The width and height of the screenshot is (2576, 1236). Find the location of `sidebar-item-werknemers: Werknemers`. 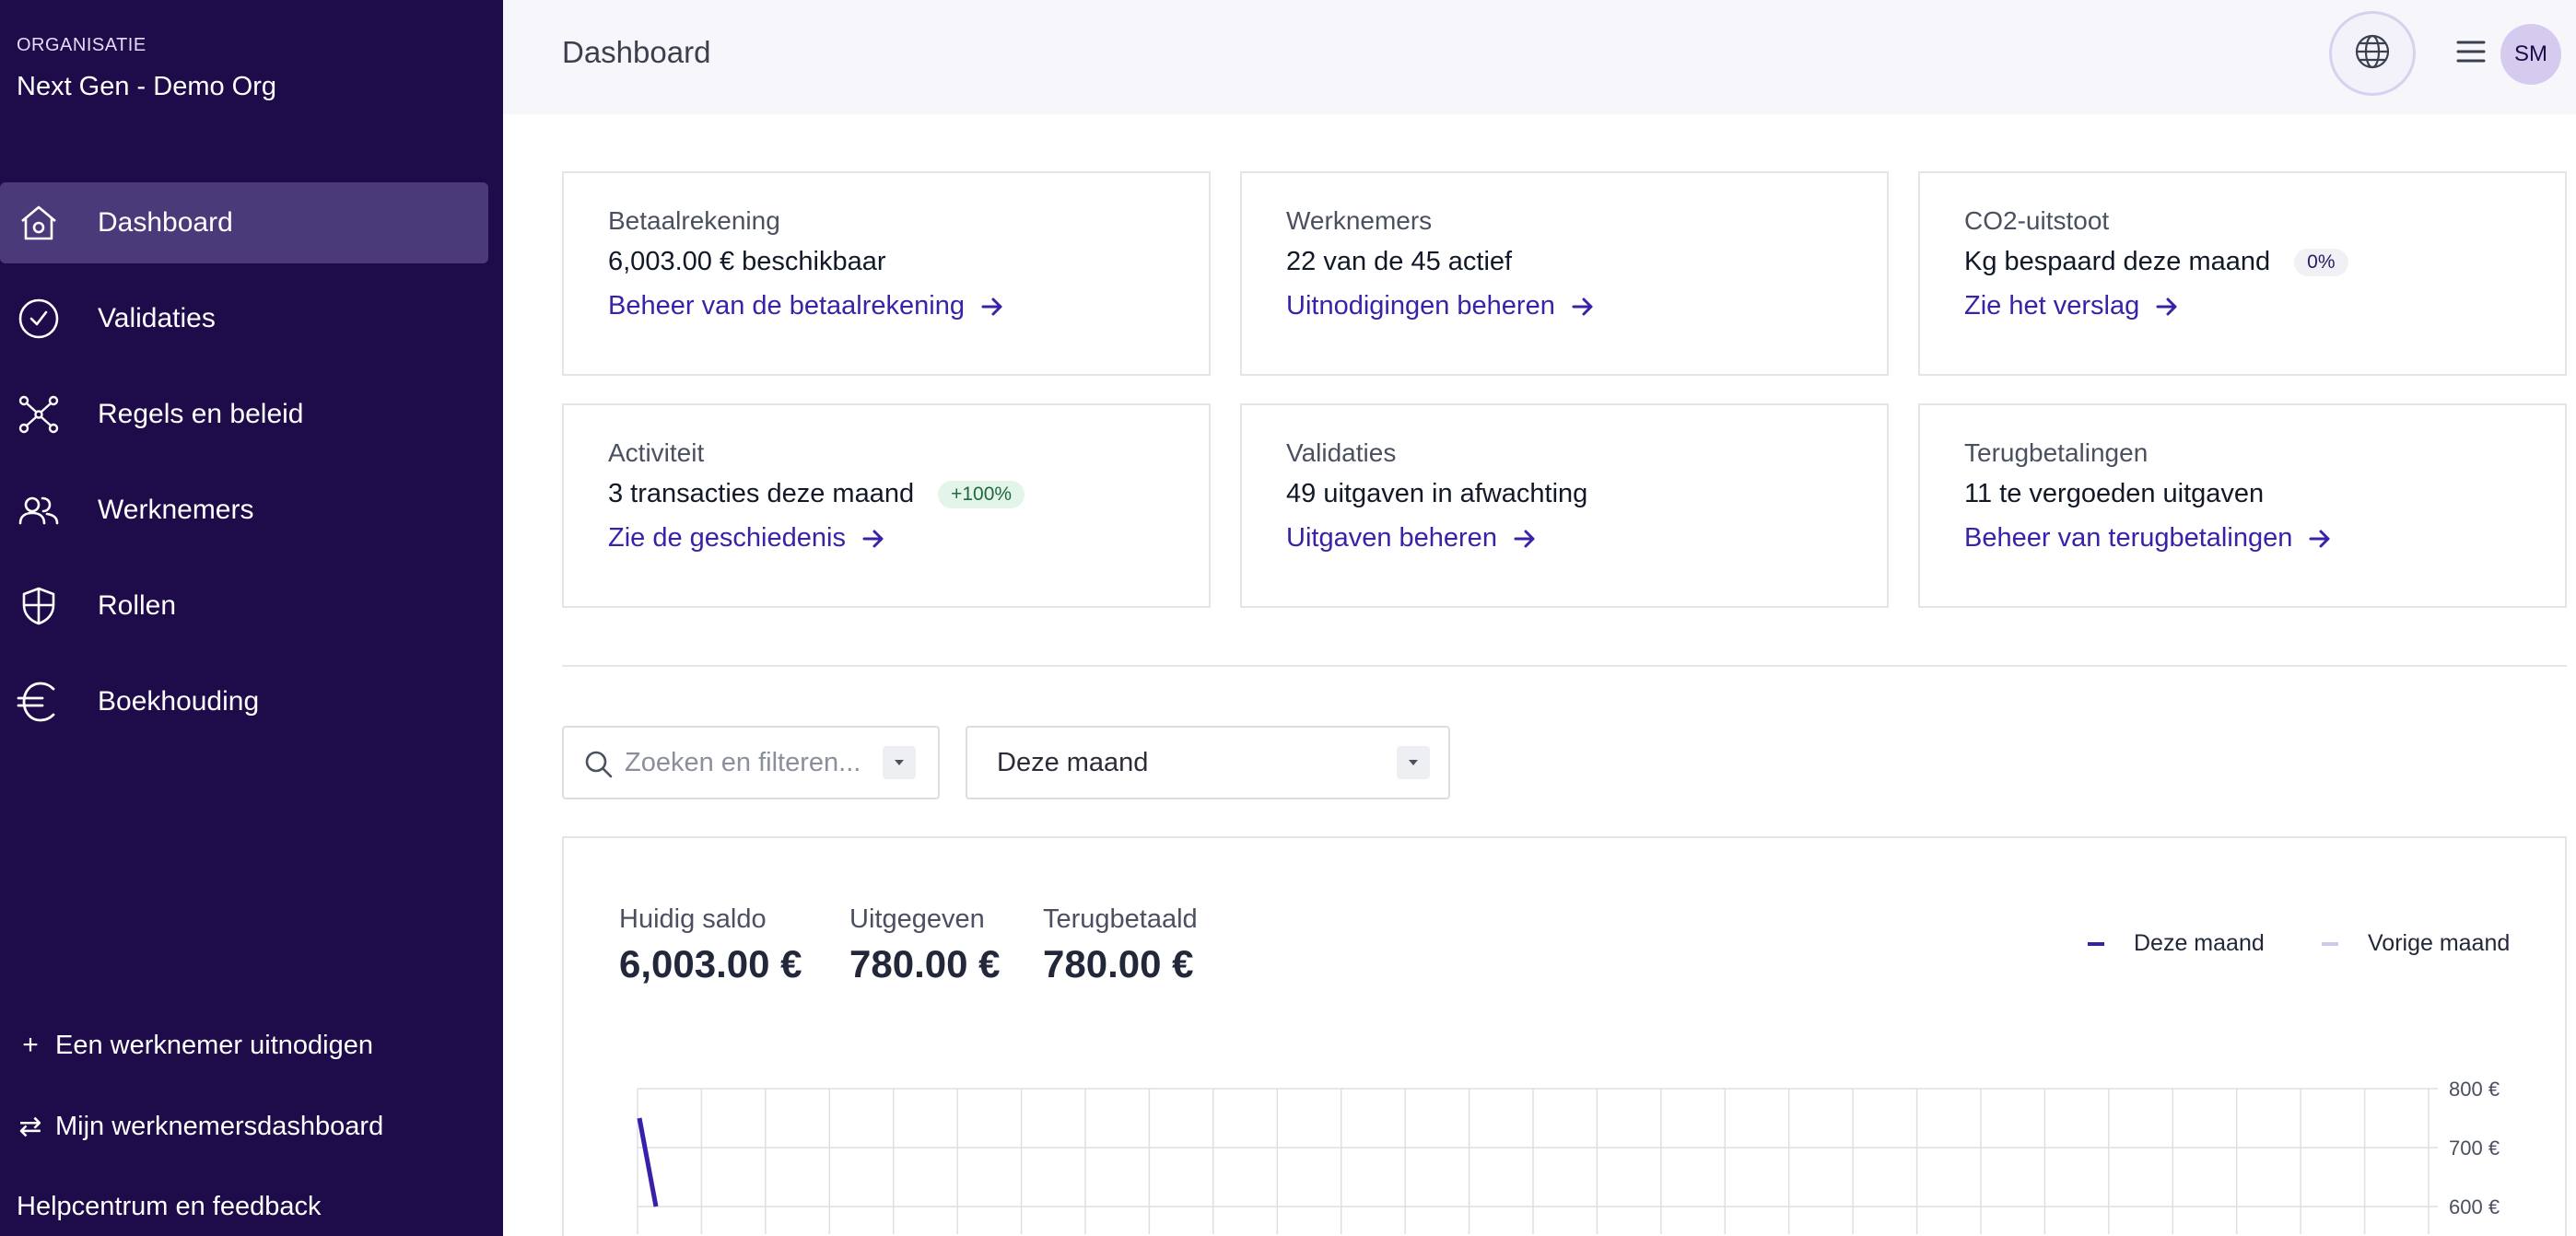

sidebar-item-werknemers: Werknemers is located at coordinates (244, 510).